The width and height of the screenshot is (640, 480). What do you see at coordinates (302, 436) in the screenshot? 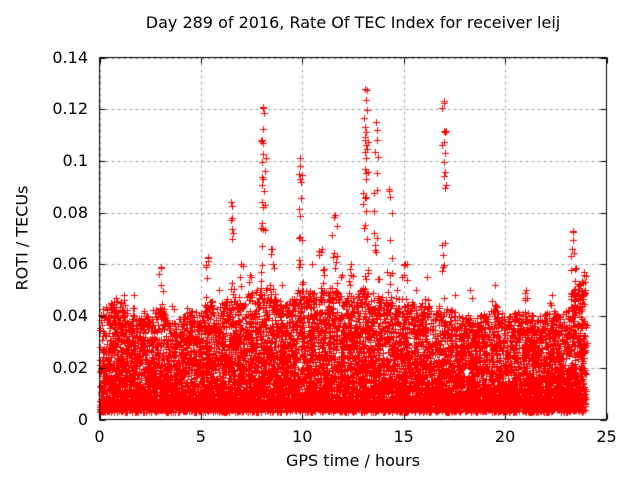
I see `x-tick-label: 10` at bounding box center [302, 436].